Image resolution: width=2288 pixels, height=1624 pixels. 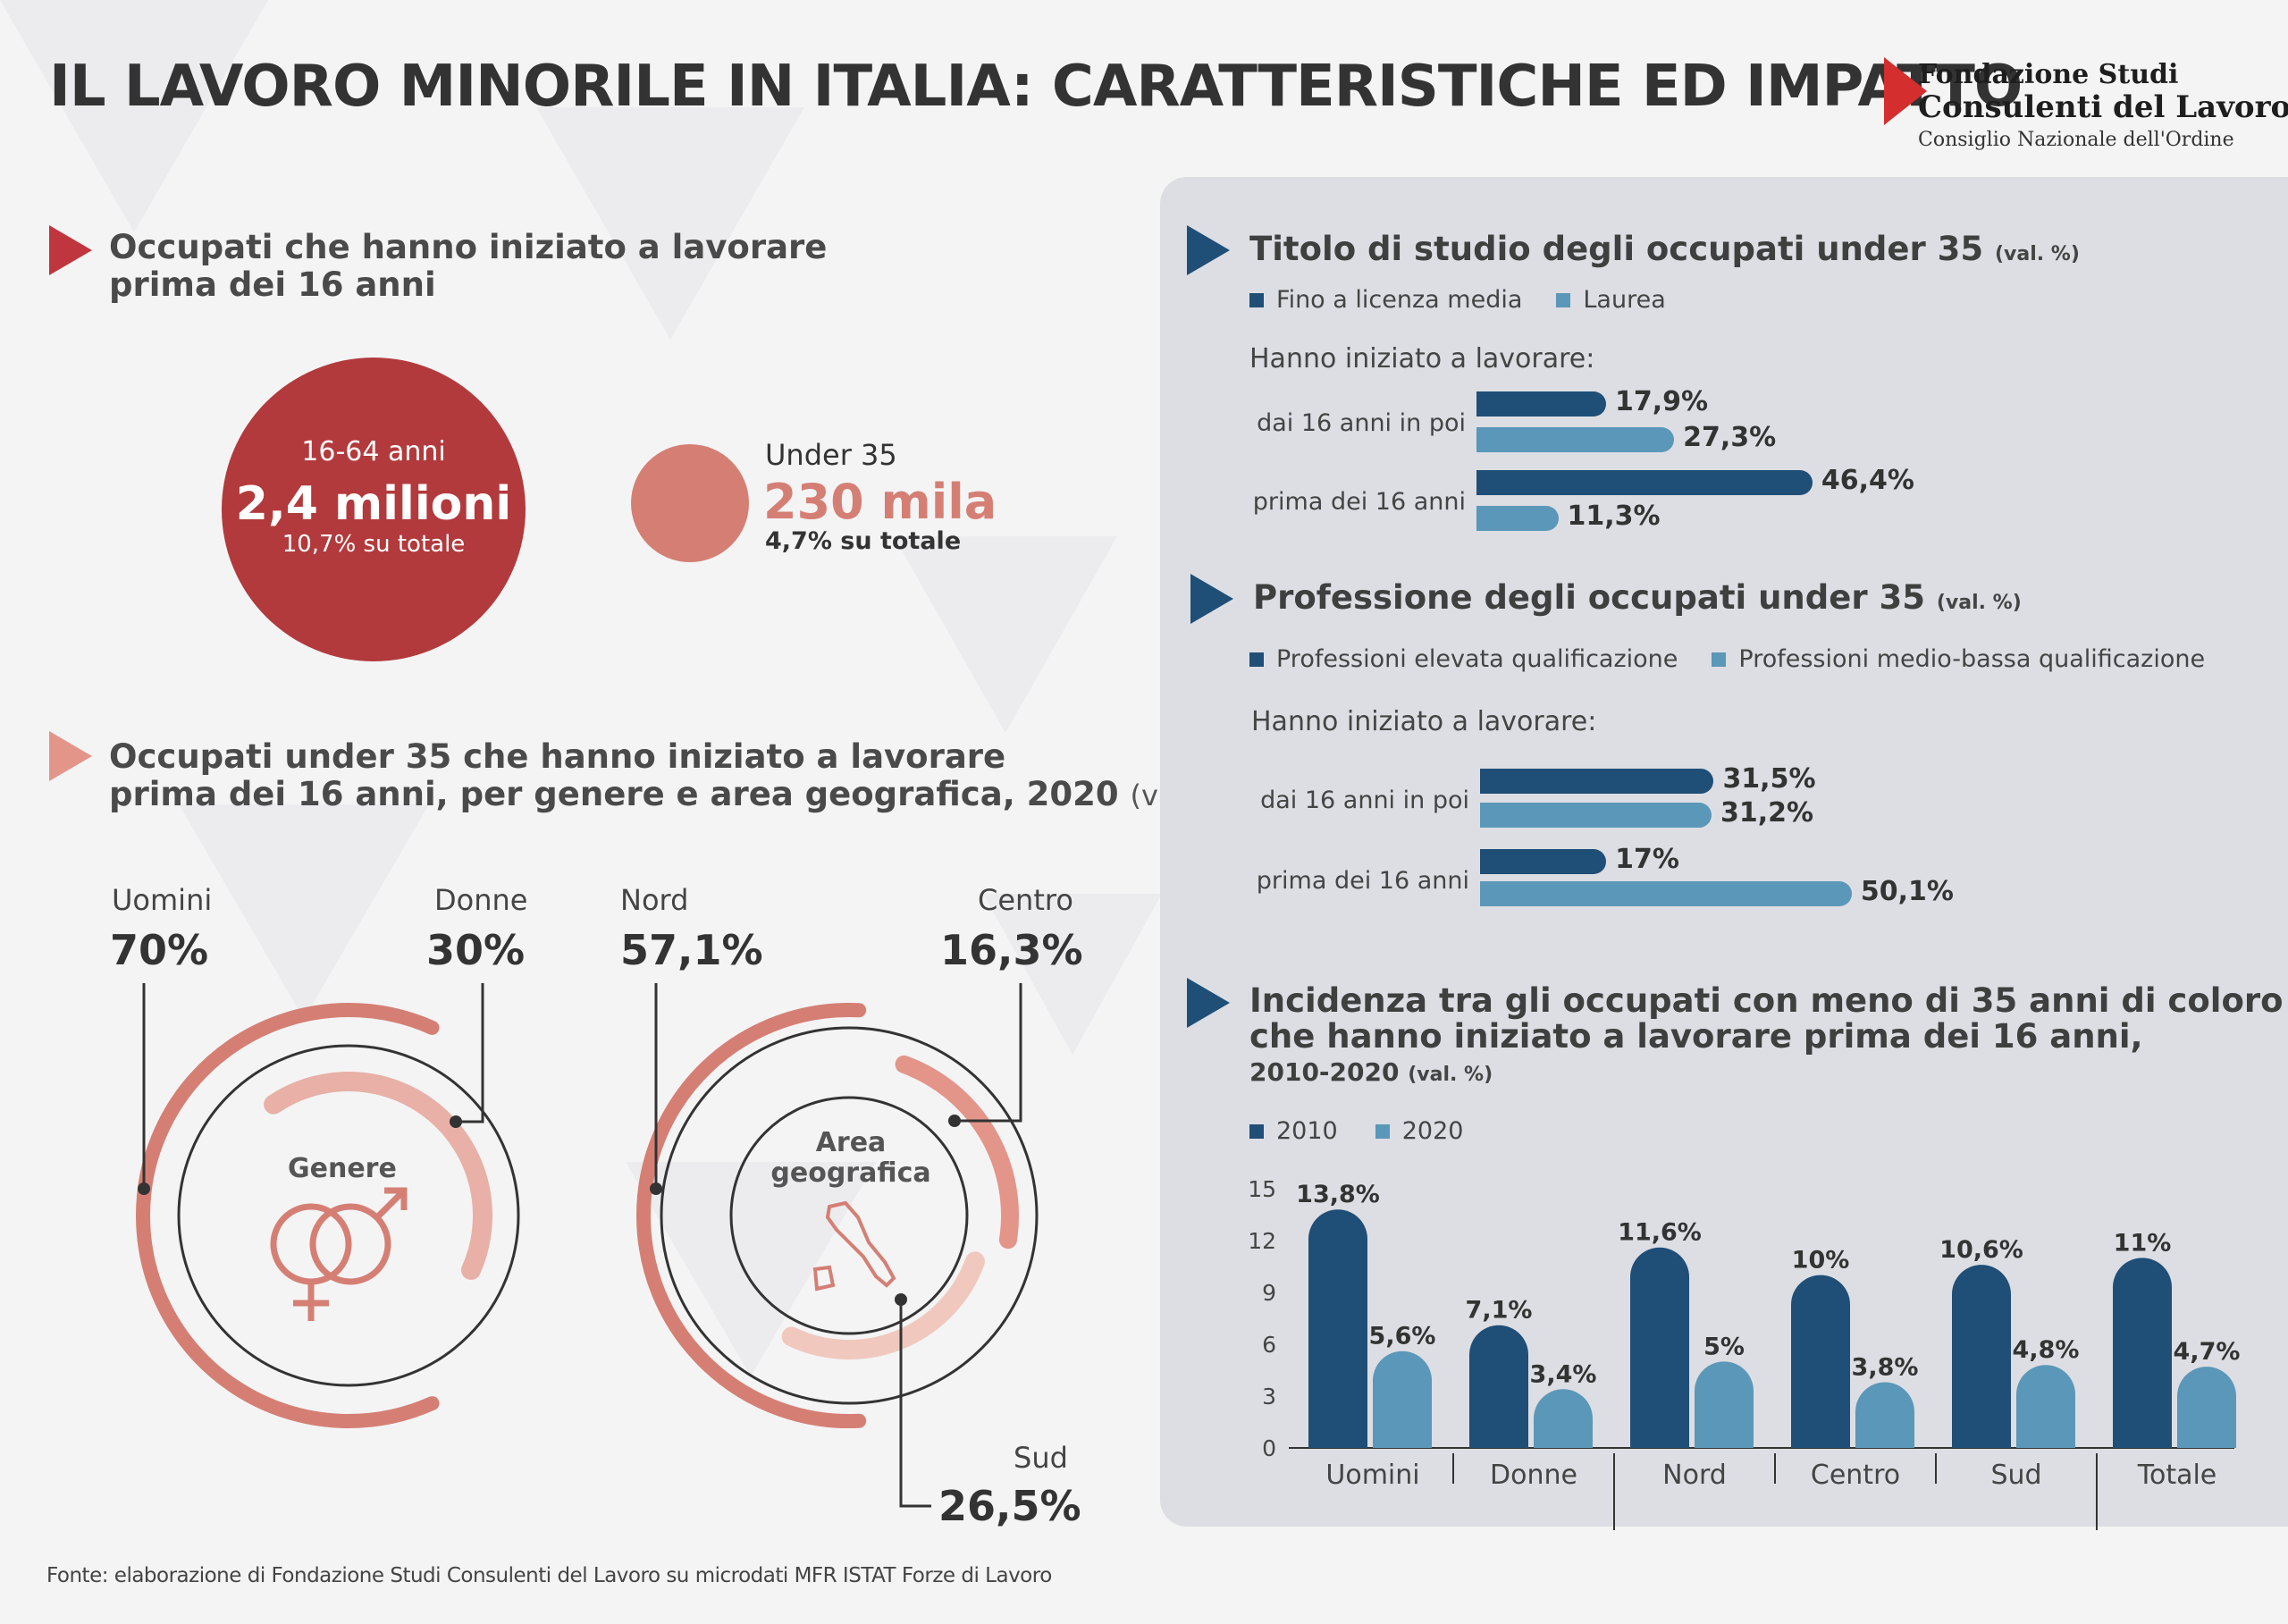 I want to click on column-value-label: 3,4%, so click(x=1564, y=1374).